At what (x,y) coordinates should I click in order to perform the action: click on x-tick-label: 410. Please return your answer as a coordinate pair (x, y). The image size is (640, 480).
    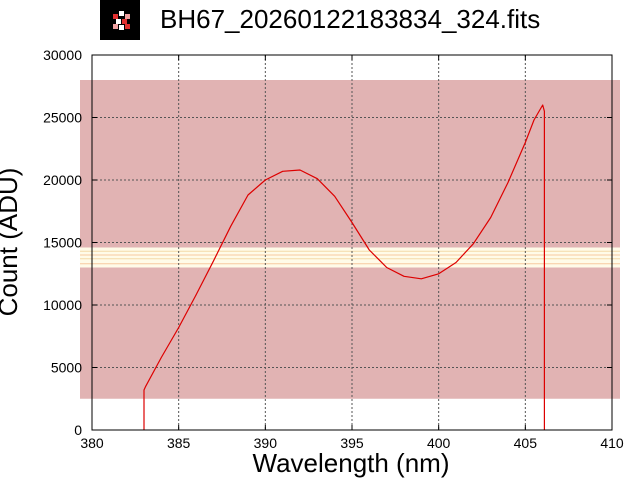
    Looking at the image, I should click on (612, 443).